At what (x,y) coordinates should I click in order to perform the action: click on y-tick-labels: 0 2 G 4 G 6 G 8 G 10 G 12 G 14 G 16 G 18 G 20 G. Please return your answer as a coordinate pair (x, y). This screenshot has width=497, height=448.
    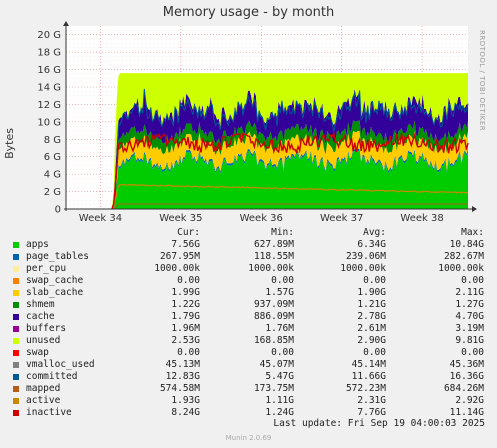
    Looking at the image, I should click on (49, 122).